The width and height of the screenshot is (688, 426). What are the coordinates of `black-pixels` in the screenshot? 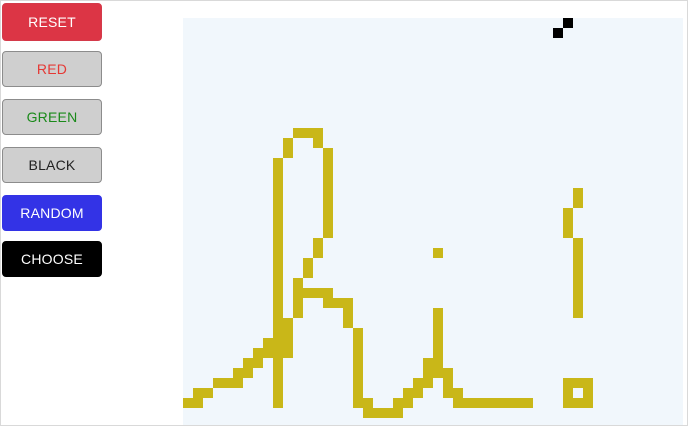 It's located at (563, 28).